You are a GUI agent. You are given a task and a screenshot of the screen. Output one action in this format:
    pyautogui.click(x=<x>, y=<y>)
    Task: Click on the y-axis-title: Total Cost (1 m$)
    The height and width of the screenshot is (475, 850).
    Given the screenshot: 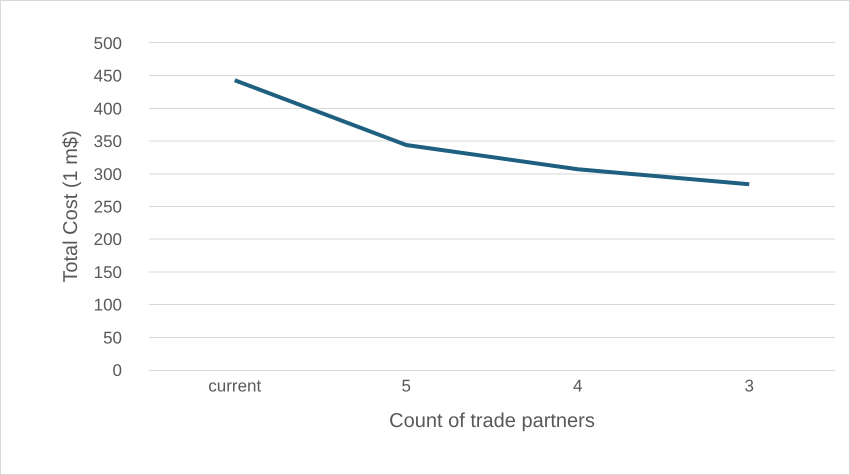 What is the action you would take?
    pyautogui.click(x=71, y=206)
    